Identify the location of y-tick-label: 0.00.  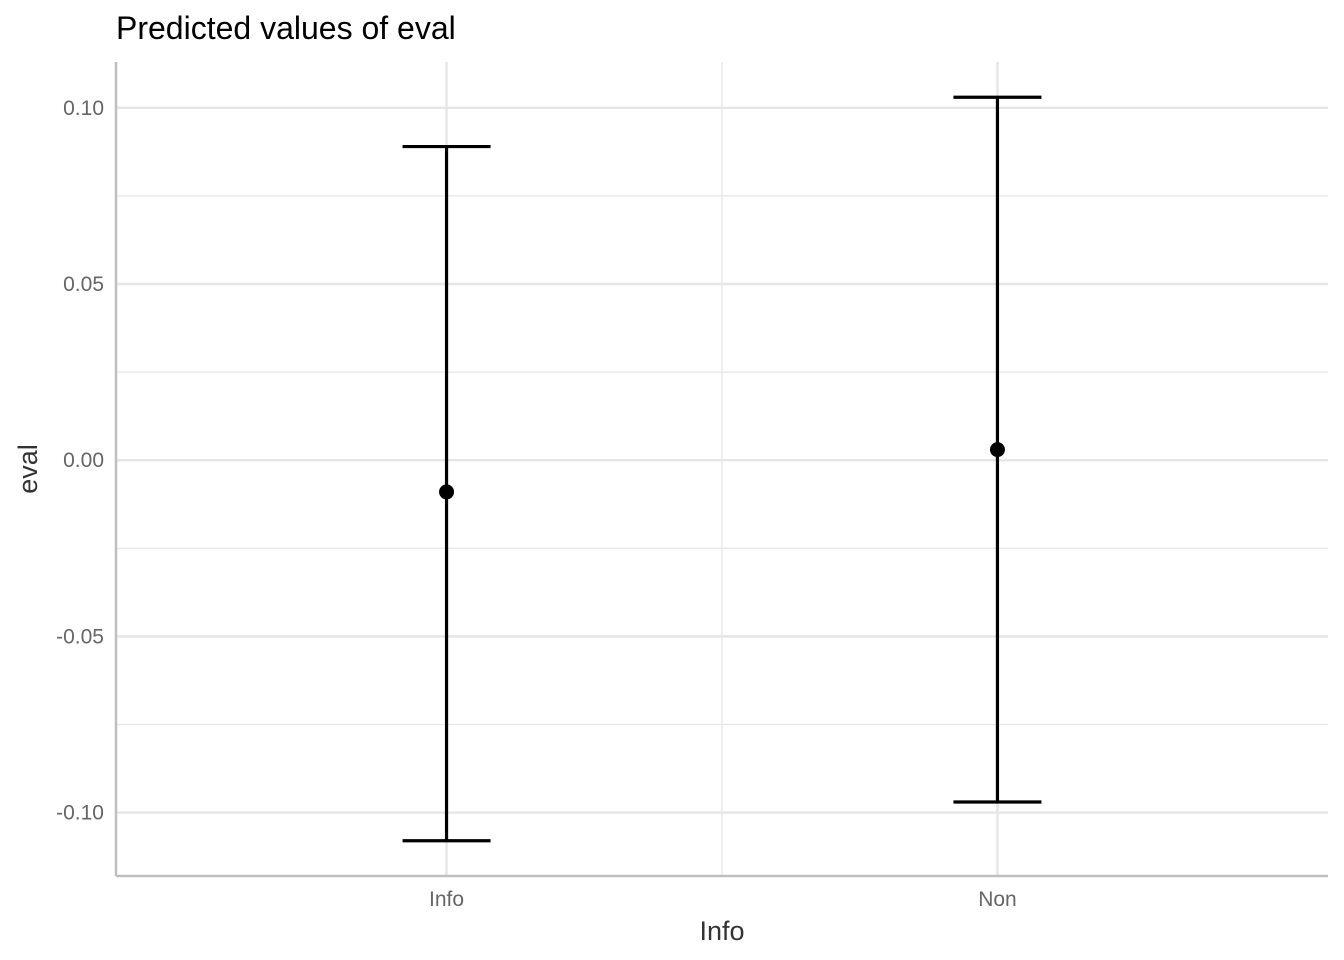
(83, 460).